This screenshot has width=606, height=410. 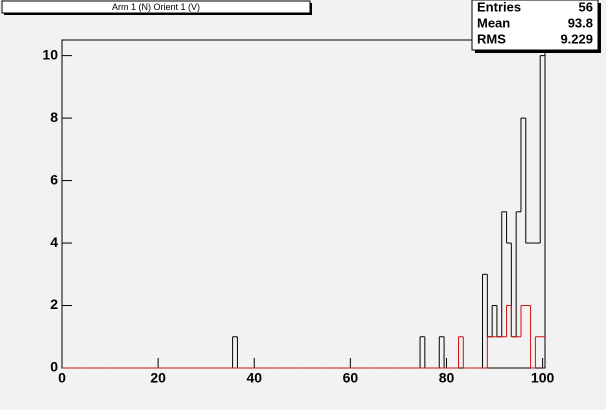 I want to click on y-tick-label: 4, so click(x=54, y=242).